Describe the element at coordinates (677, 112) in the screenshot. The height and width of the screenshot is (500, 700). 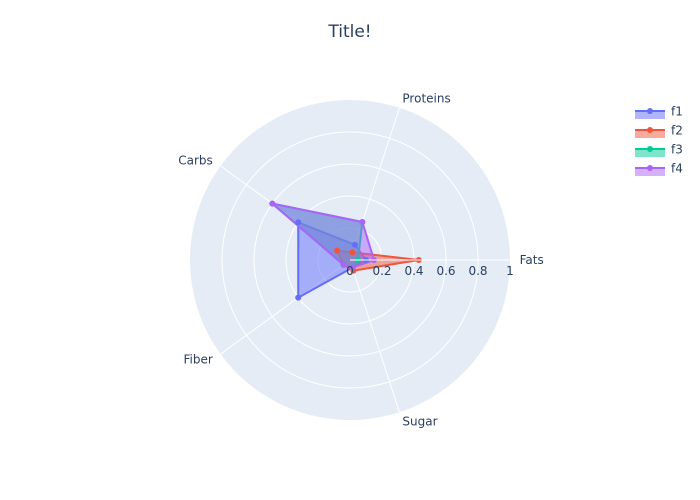
I see `legend-label: f1` at that location.